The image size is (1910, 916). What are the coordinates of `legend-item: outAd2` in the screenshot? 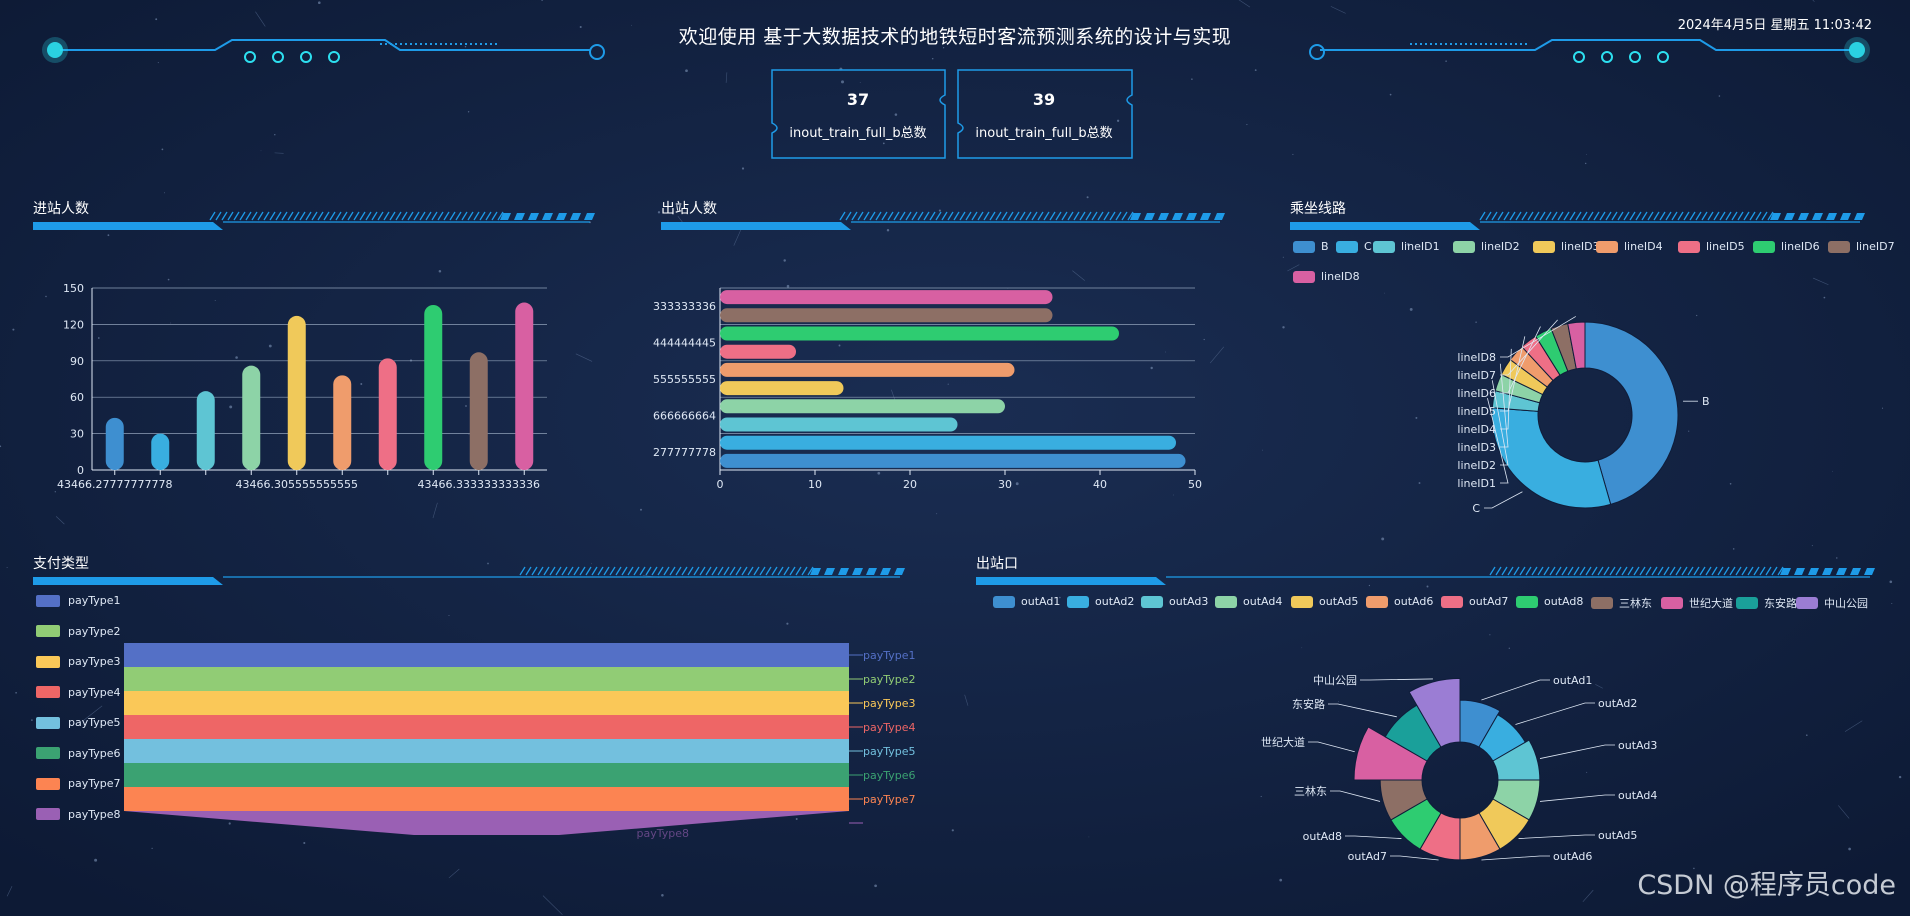 It's located at (1100, 601).